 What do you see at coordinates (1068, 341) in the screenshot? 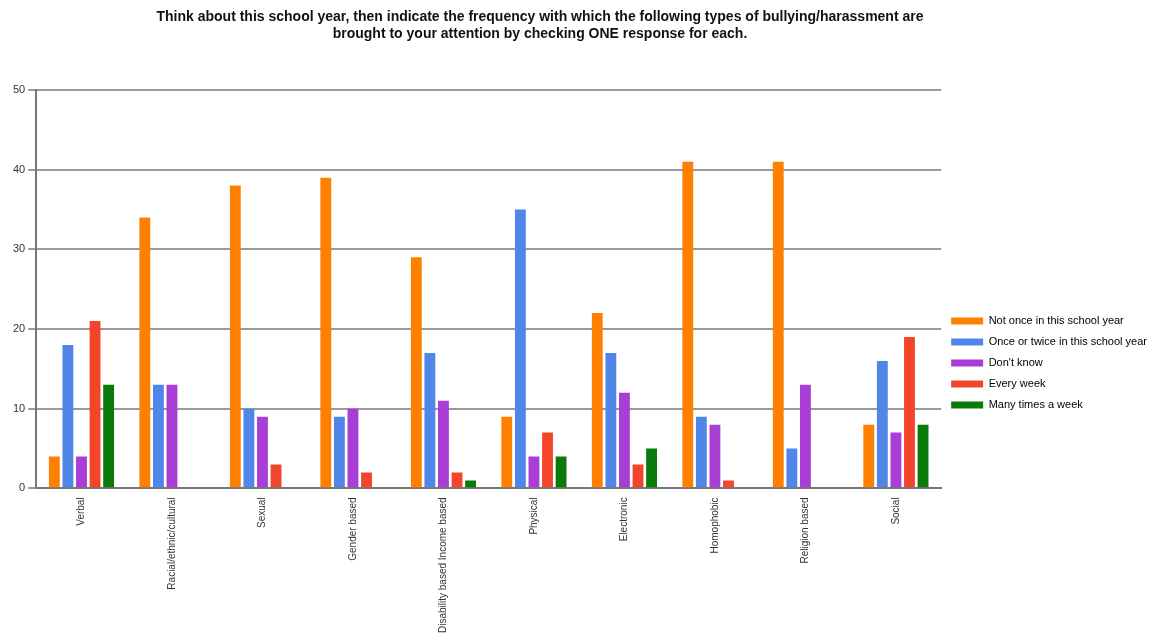
I see `legend-label: Once or twice in this school year` at bounding box center [1068, 341].